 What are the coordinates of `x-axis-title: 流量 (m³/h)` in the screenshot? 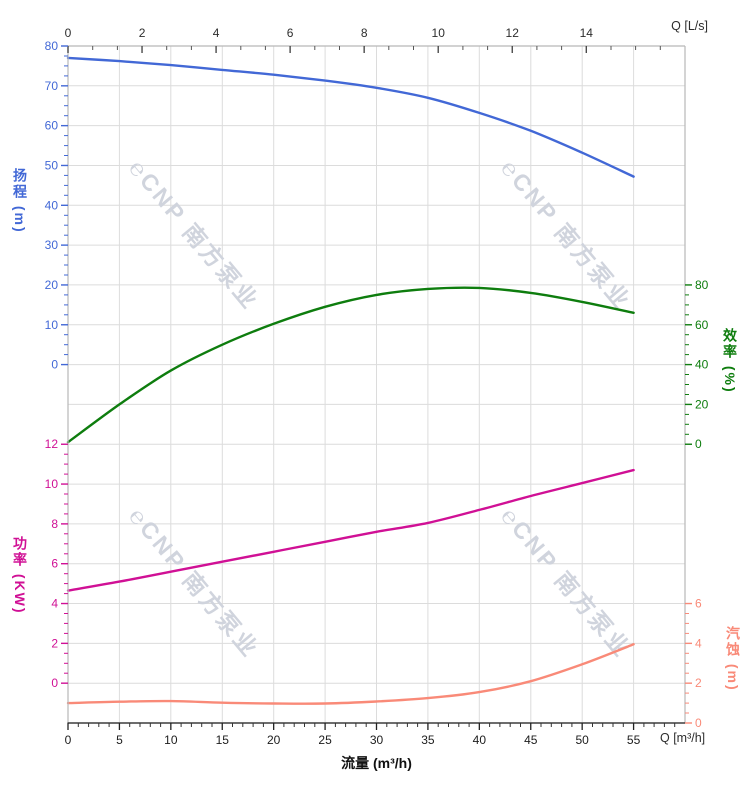 It's located at (376, 763).